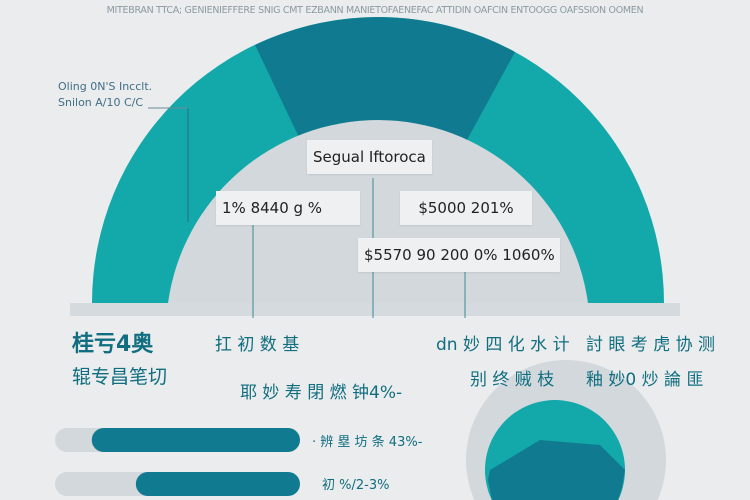 The image size is (750, 500). I want to click on label-mid-right-top: dn 妙 四 化 水 计, so click(503, 345).